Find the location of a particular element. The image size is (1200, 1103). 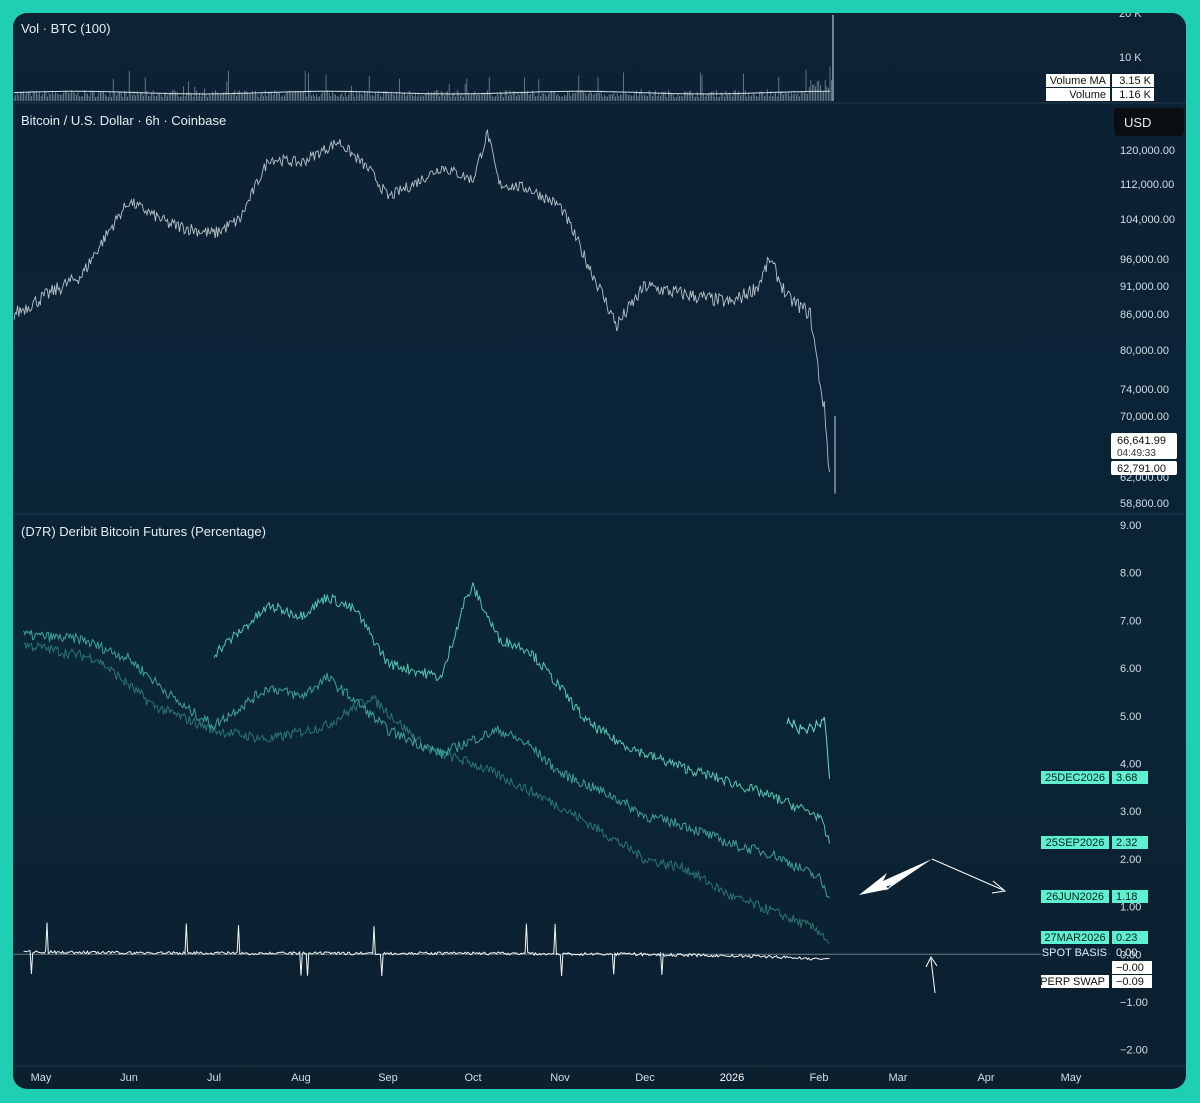

futures-ytick-label: 5.00 is located at coordinates (1130, 717).